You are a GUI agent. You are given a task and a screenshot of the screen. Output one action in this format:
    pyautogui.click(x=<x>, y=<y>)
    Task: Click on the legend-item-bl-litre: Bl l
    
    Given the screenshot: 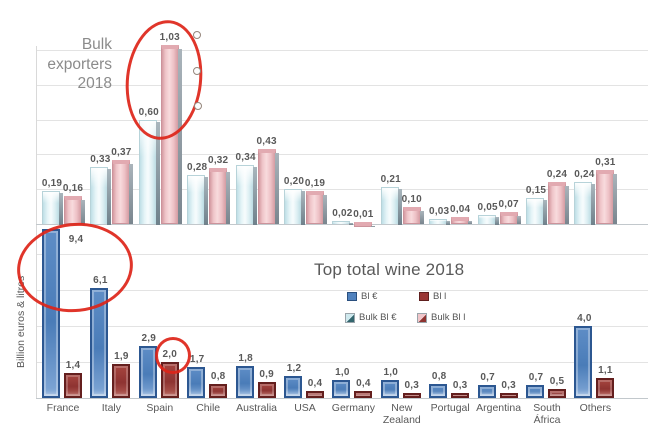 What is the action you would take?
    pyautogui.click(x=432, y=296)
    